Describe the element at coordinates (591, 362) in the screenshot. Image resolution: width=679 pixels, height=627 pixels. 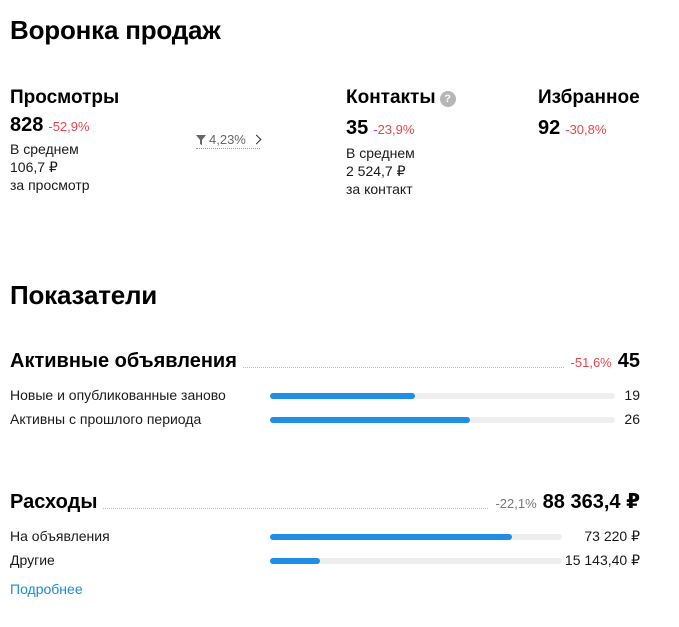
I see `active-ads-change: -51,6%` at that location.